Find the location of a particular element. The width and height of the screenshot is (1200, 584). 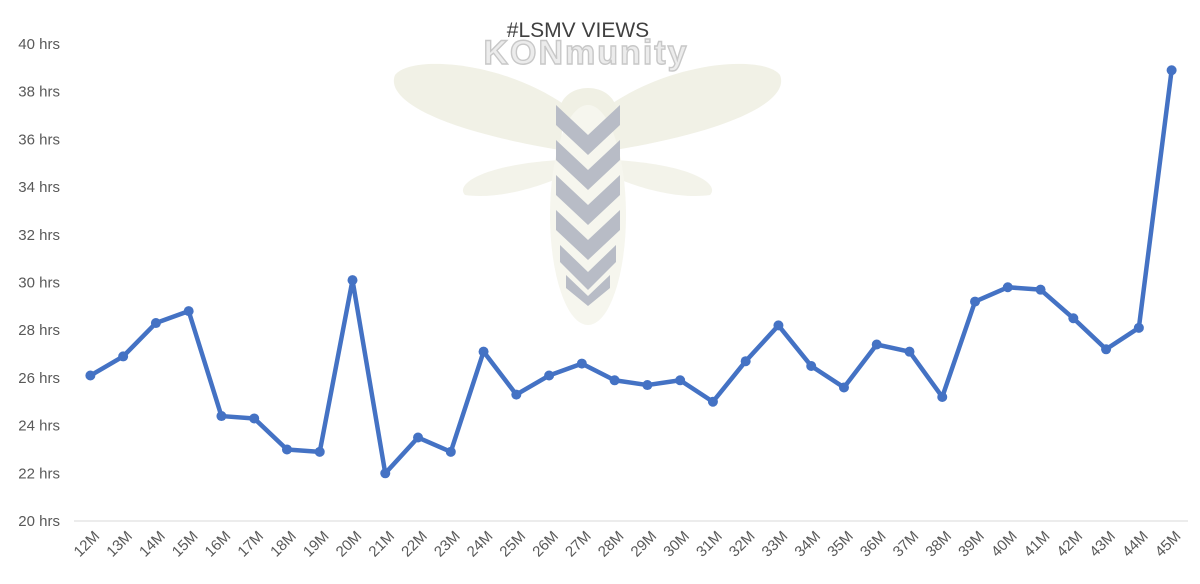

x-tick-label: 24M is located at coordinates (480, 544).